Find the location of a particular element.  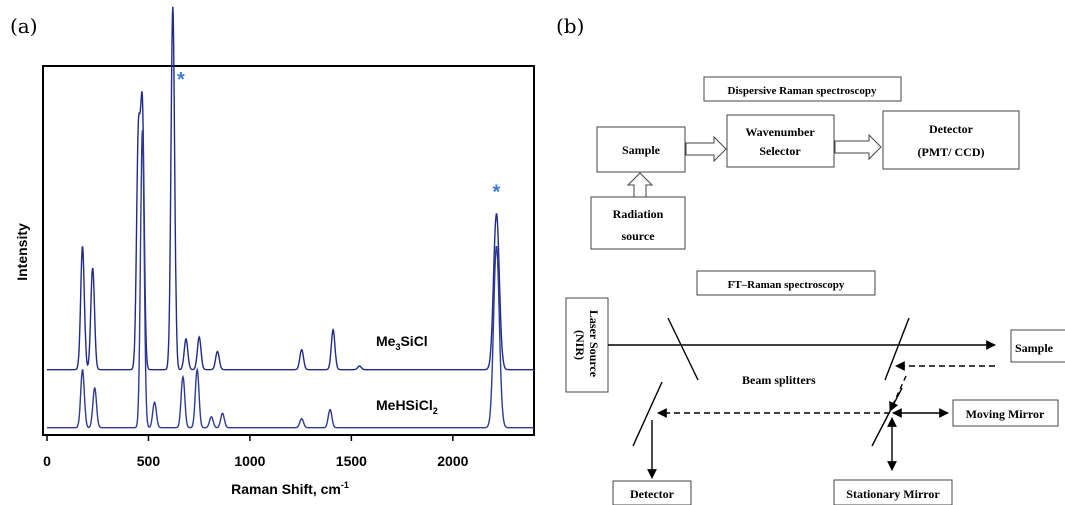

x-tick-label: 1000 is located at coordinates (249, 461).